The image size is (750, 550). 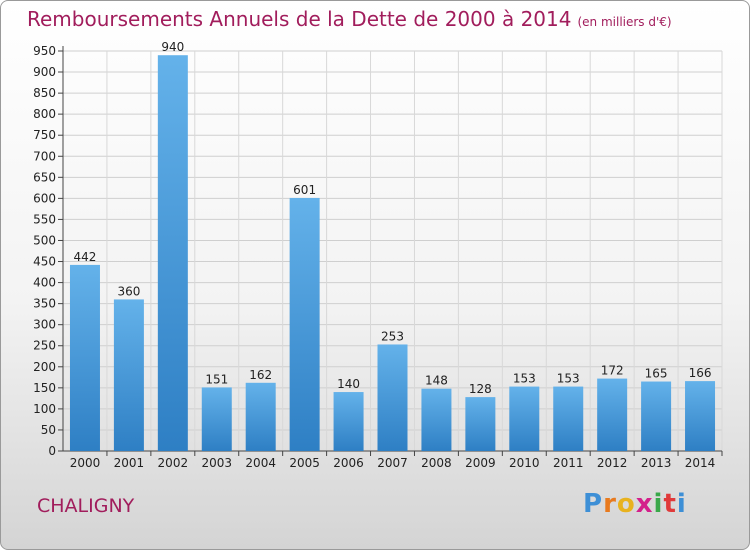 I want to click on y-tick-label: 850, so click(x=44, y=93).